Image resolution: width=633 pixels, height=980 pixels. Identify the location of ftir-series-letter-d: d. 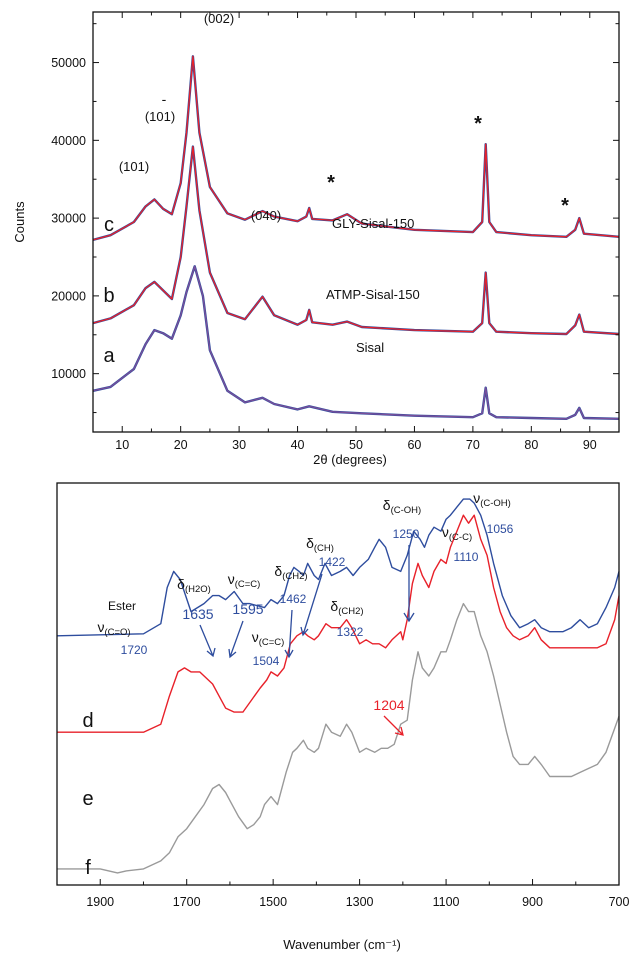
(87, 721).